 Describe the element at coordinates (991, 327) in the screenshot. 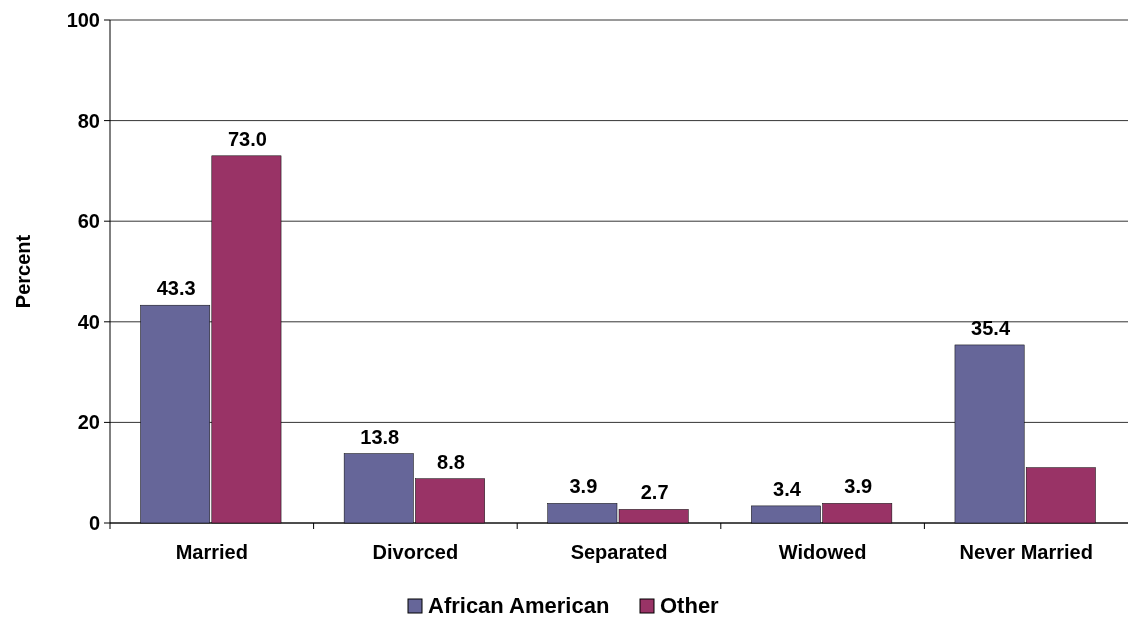

I see `data-label: 35.4` at that location.